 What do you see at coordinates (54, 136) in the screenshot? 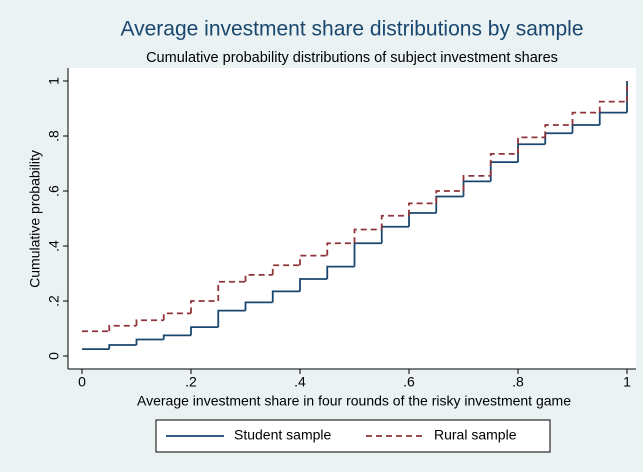
I see `y-tick-label: .8` at bounding box center [54, 136].